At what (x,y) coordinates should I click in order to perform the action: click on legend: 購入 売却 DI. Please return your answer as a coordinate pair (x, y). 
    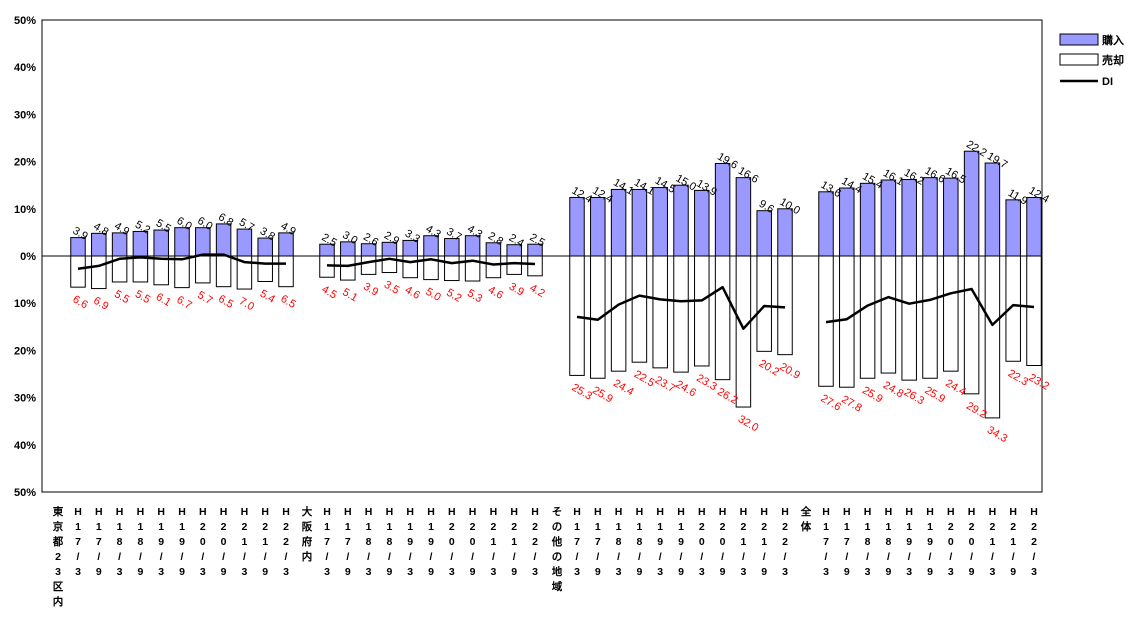
    Looking at the image, I should click on (1091, 60).